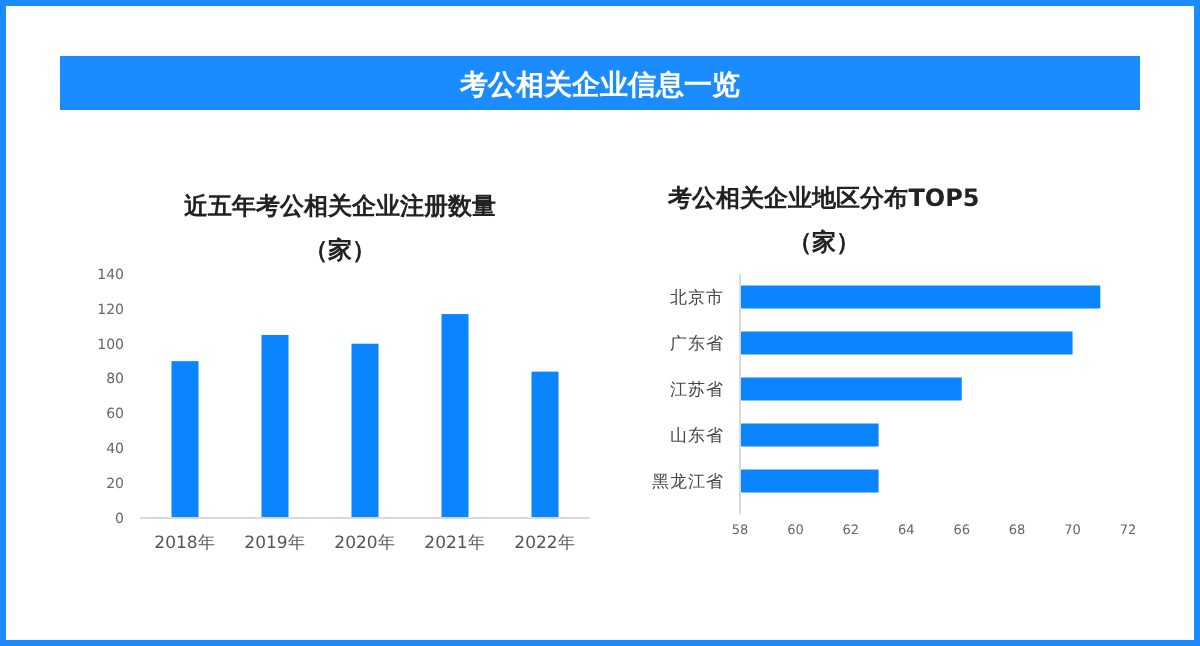 This screenshot has width=1200, height=646. What do you see at coordinates (275, 543) in the screenshot?
I see `x-tick-label: 2019年` at bounding box center [275, 543].